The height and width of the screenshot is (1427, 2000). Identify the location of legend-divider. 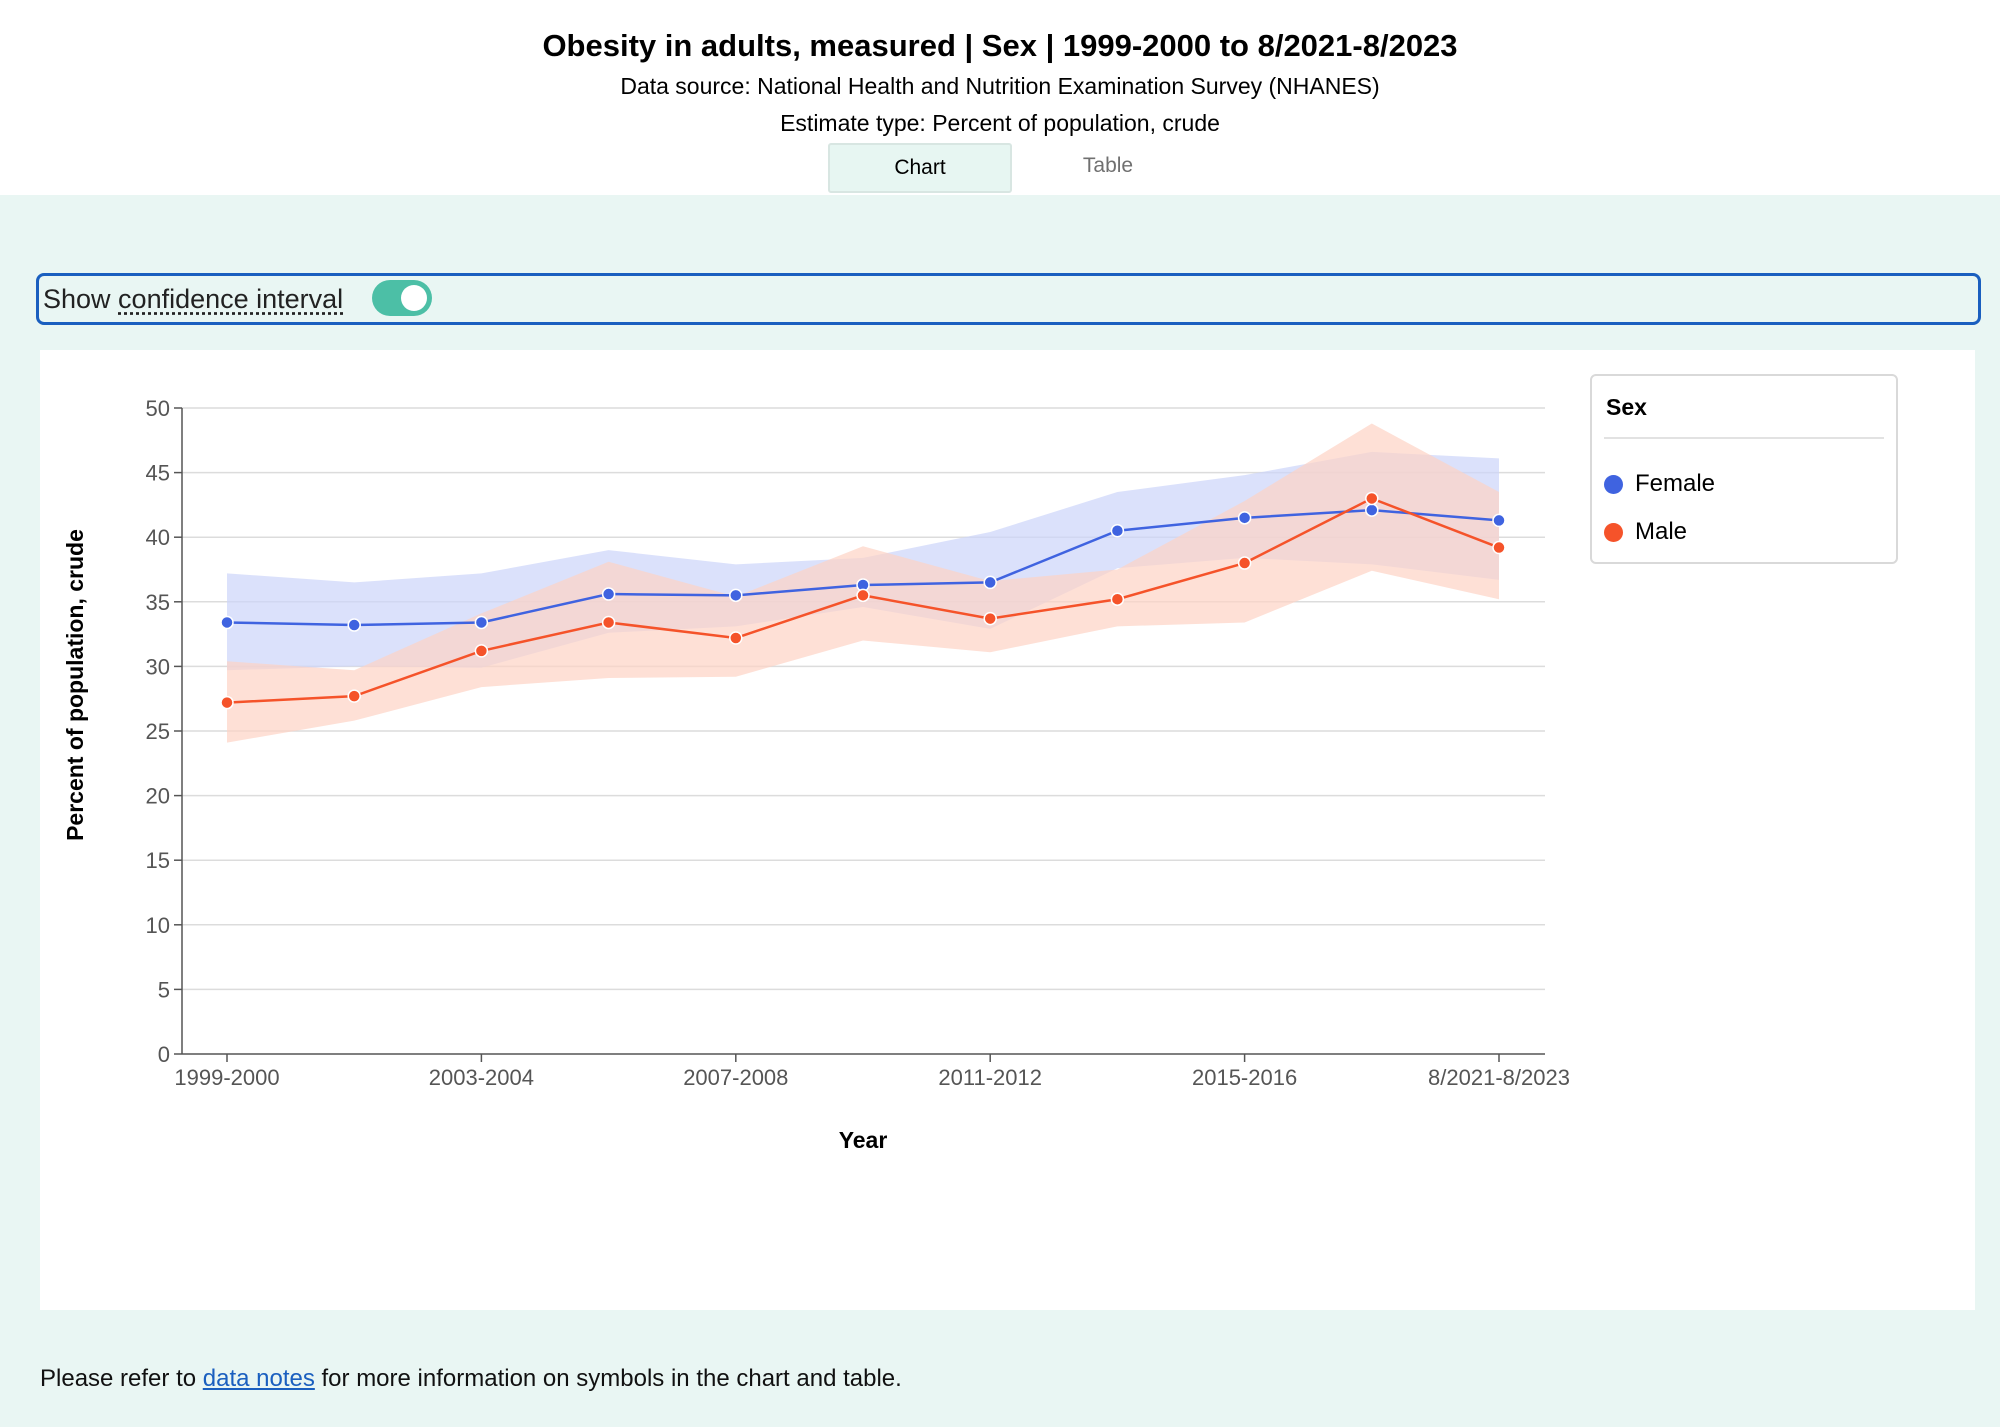
(1744, 438).